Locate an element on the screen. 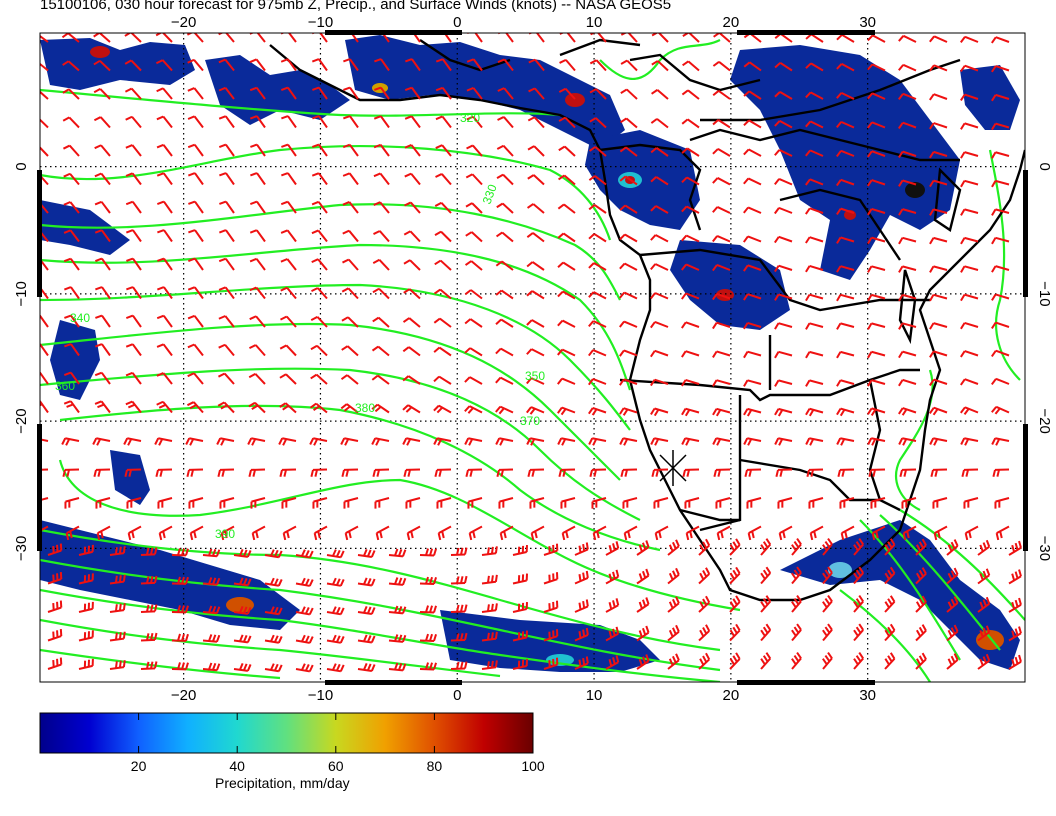  contour-label: 380 is located at coordinates (365, 408).